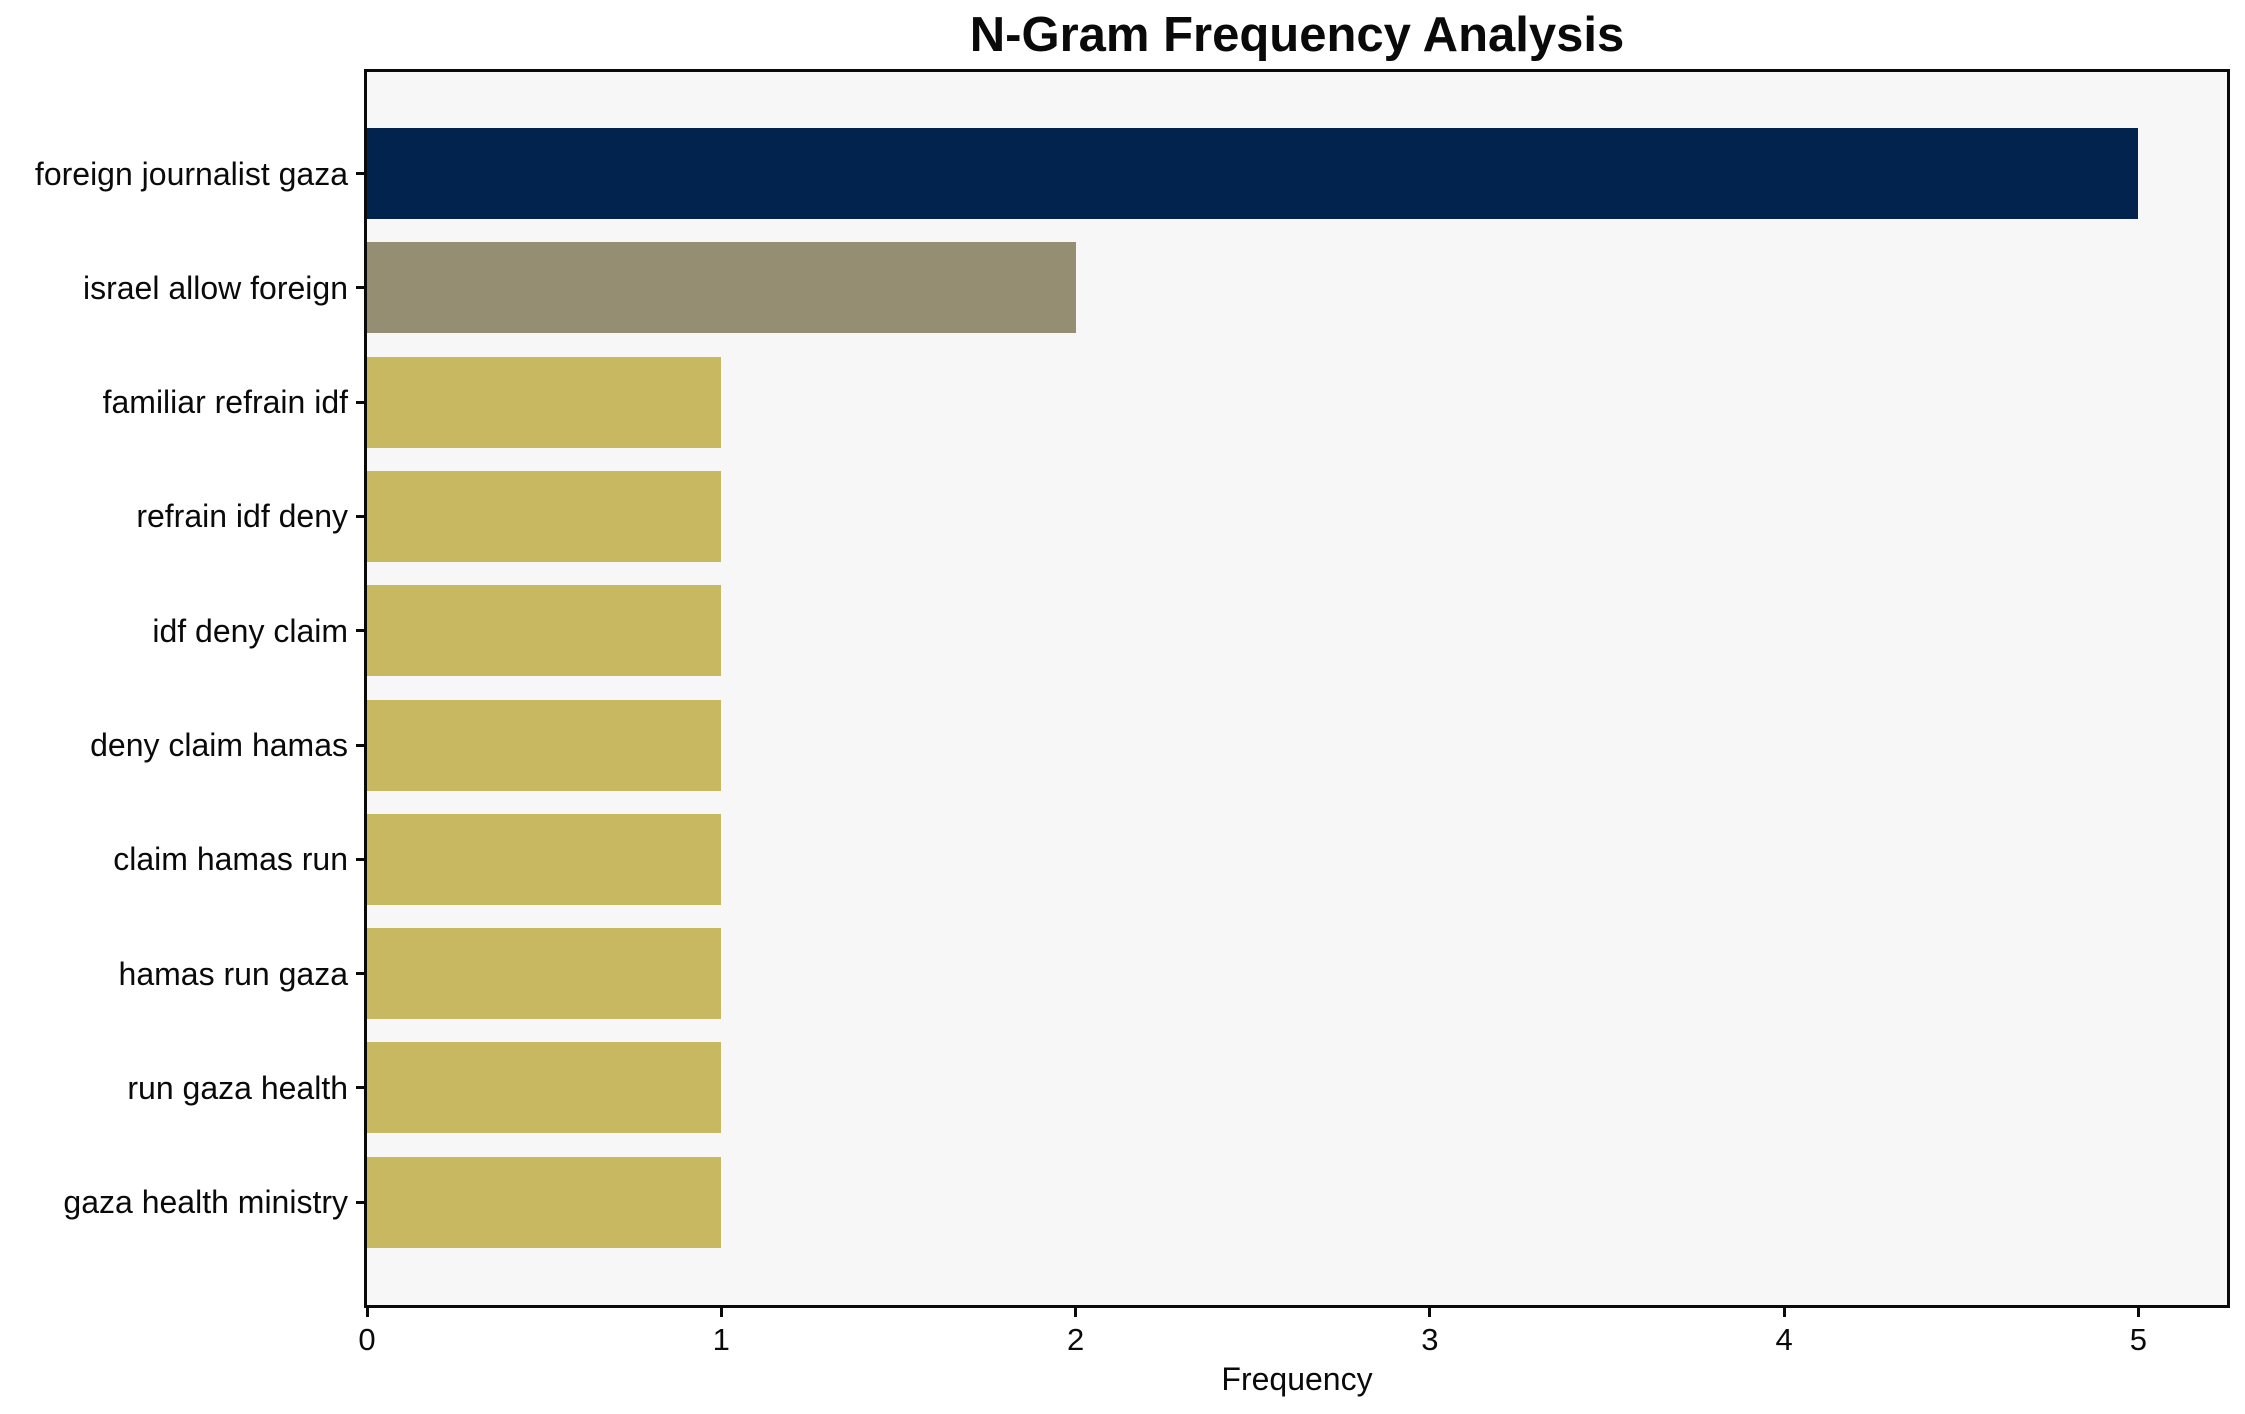  What do you see at coordinates (1253, 173) in the screenshot?
I see `bar-foreign-journalist-gaza` at bounding box center [1253, 173].